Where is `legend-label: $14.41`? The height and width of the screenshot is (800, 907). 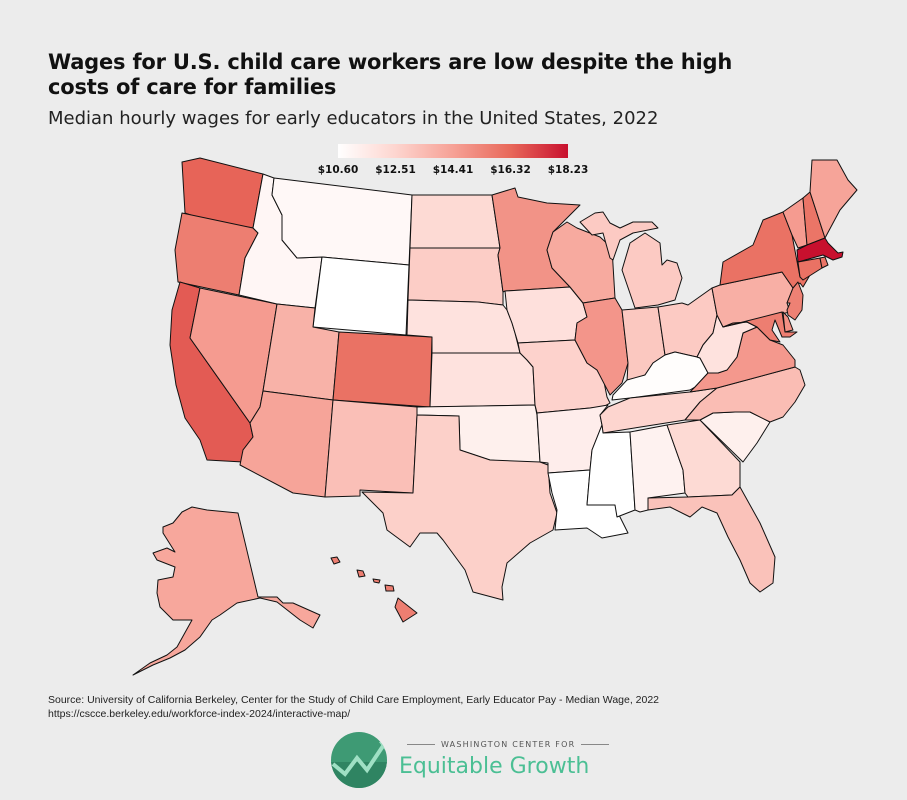 legend-label: $14.41 is located at coordinates (453, 170).